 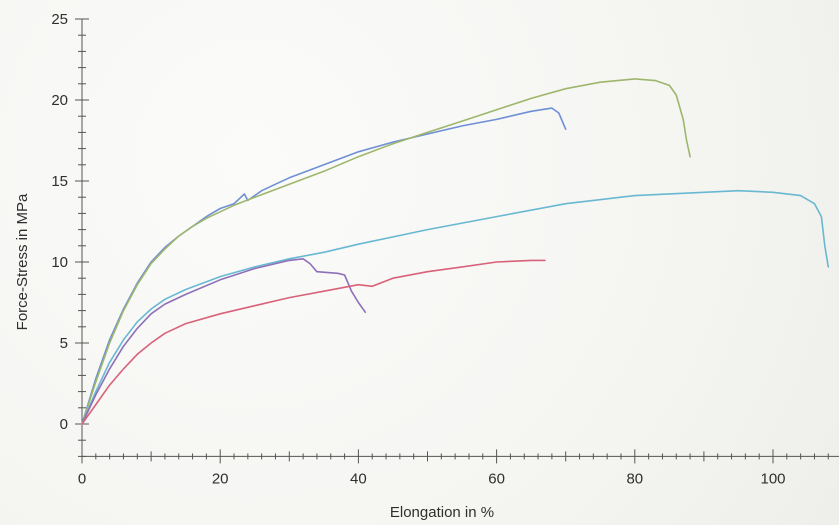 What do you see at coordinates (358, 478) in the screenshot?
I see `x-tick-label: 40` at bounding box center [358, 478].